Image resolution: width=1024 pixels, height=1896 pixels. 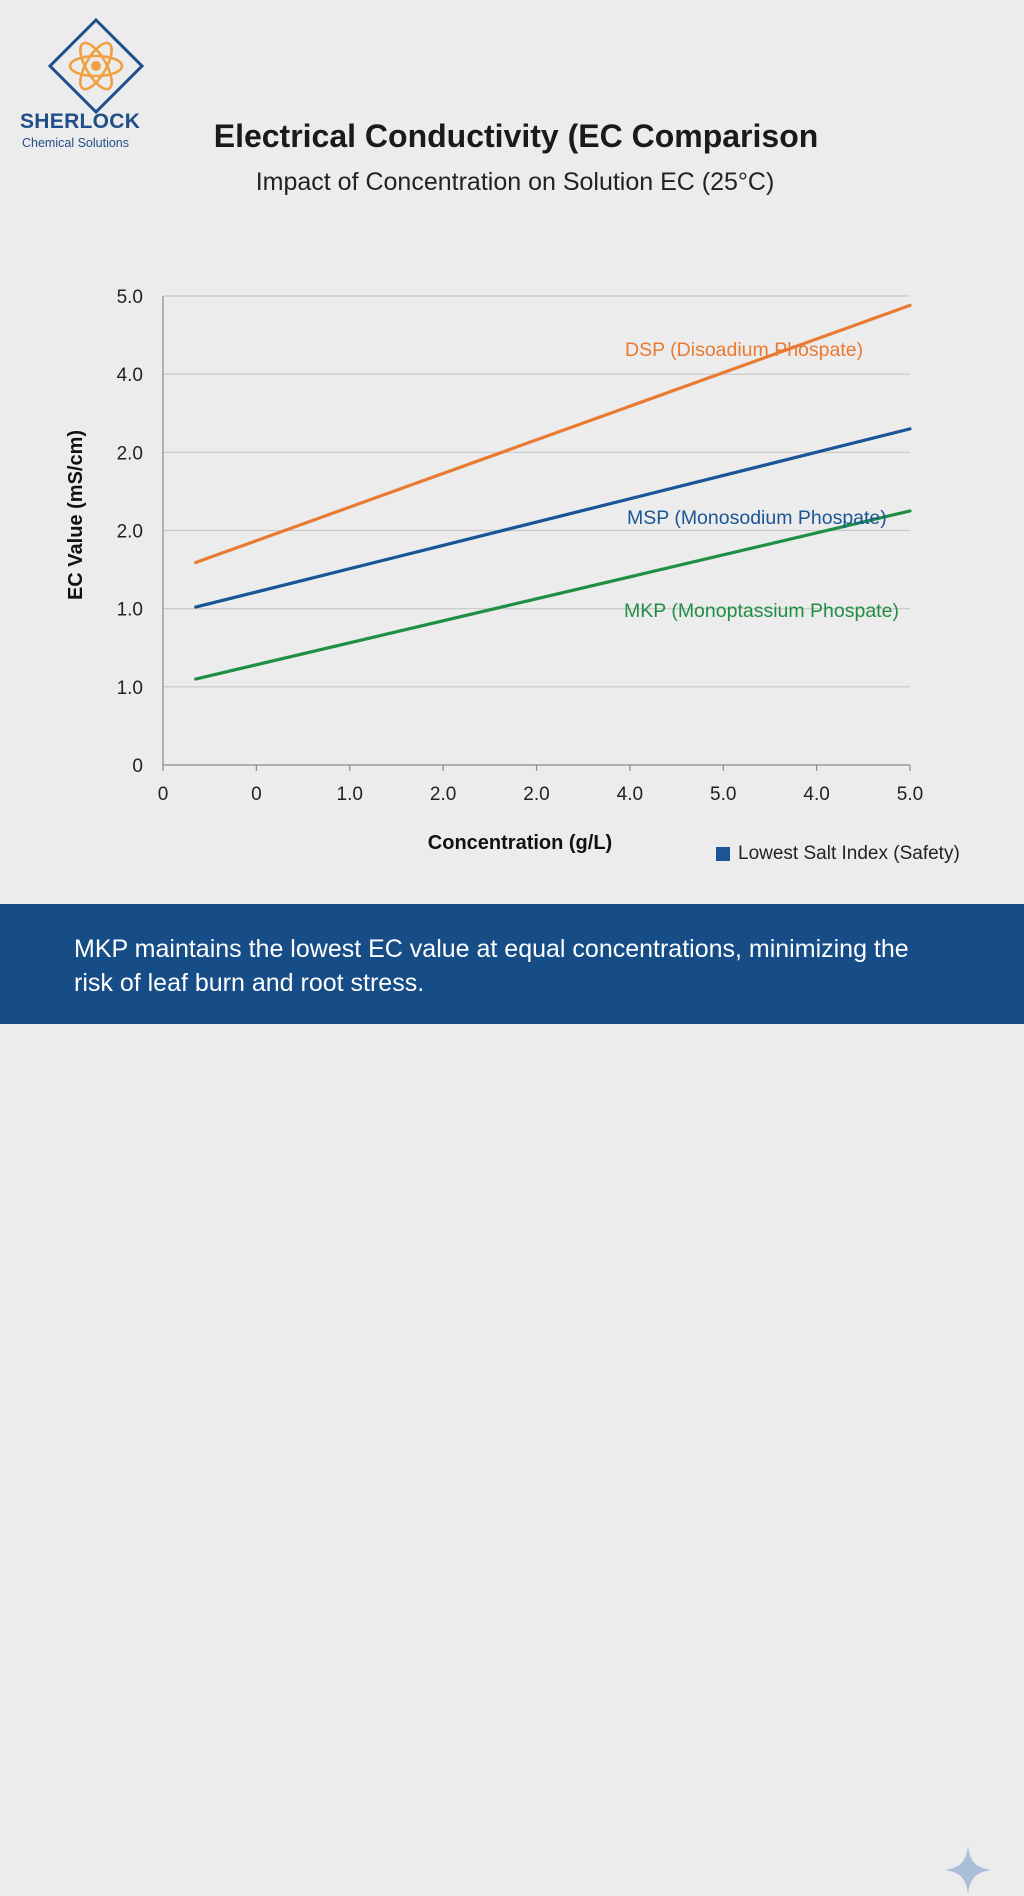 I want to click on y-axis-title: EC Value (mS/cm), so click(x=76, y=515).